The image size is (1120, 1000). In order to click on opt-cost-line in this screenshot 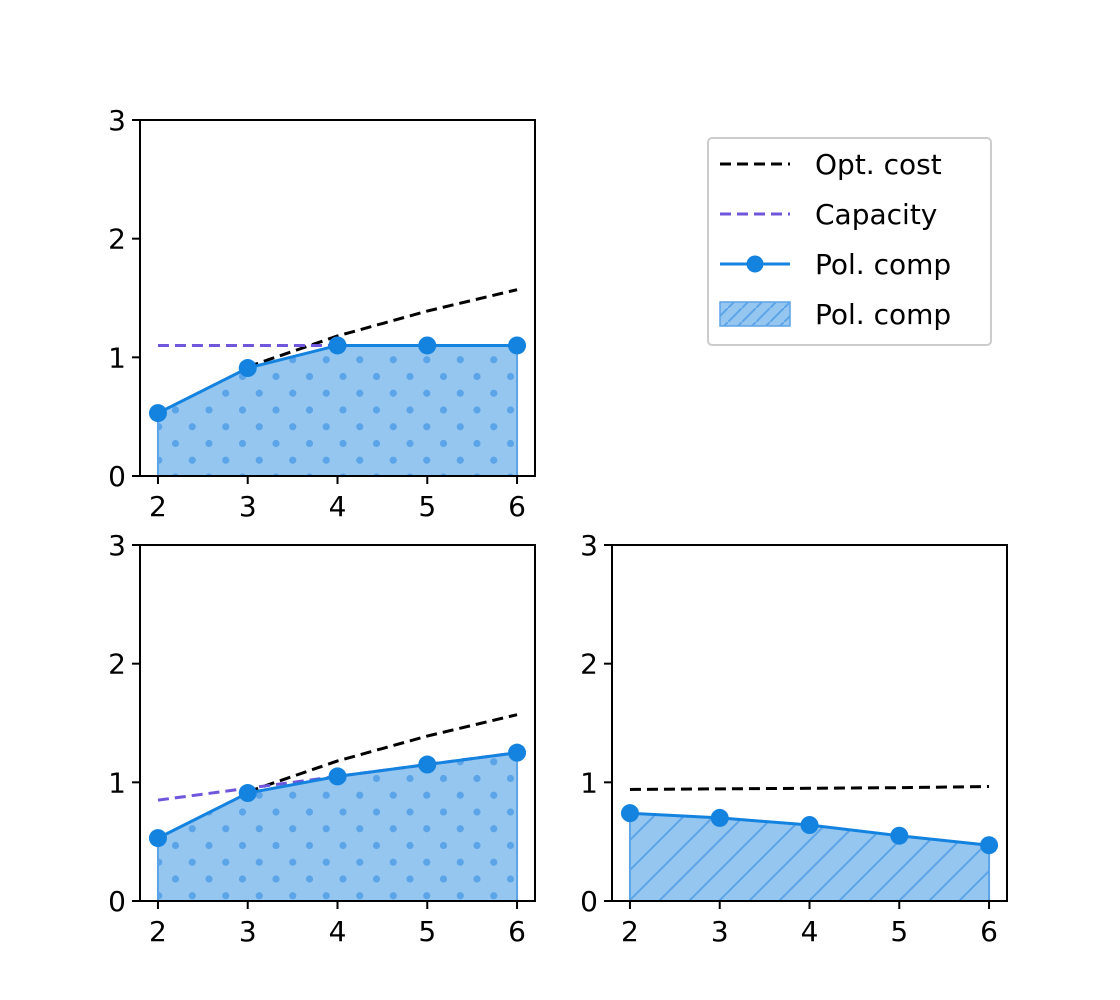, I will do `click(809, 787)`.